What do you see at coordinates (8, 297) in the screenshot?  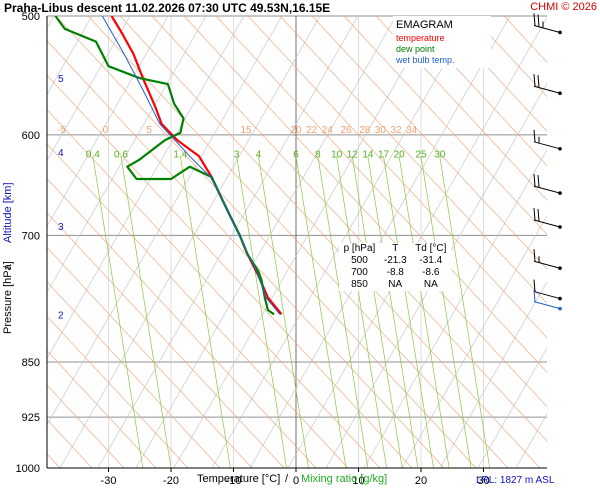 I see `y-axis-label-pressure: Pressure [hPa]` at bounding box center [8, 297].